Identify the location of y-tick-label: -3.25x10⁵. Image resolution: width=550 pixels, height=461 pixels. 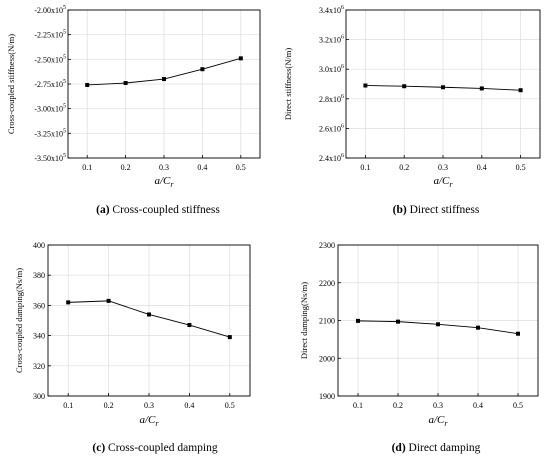
(50, 133).